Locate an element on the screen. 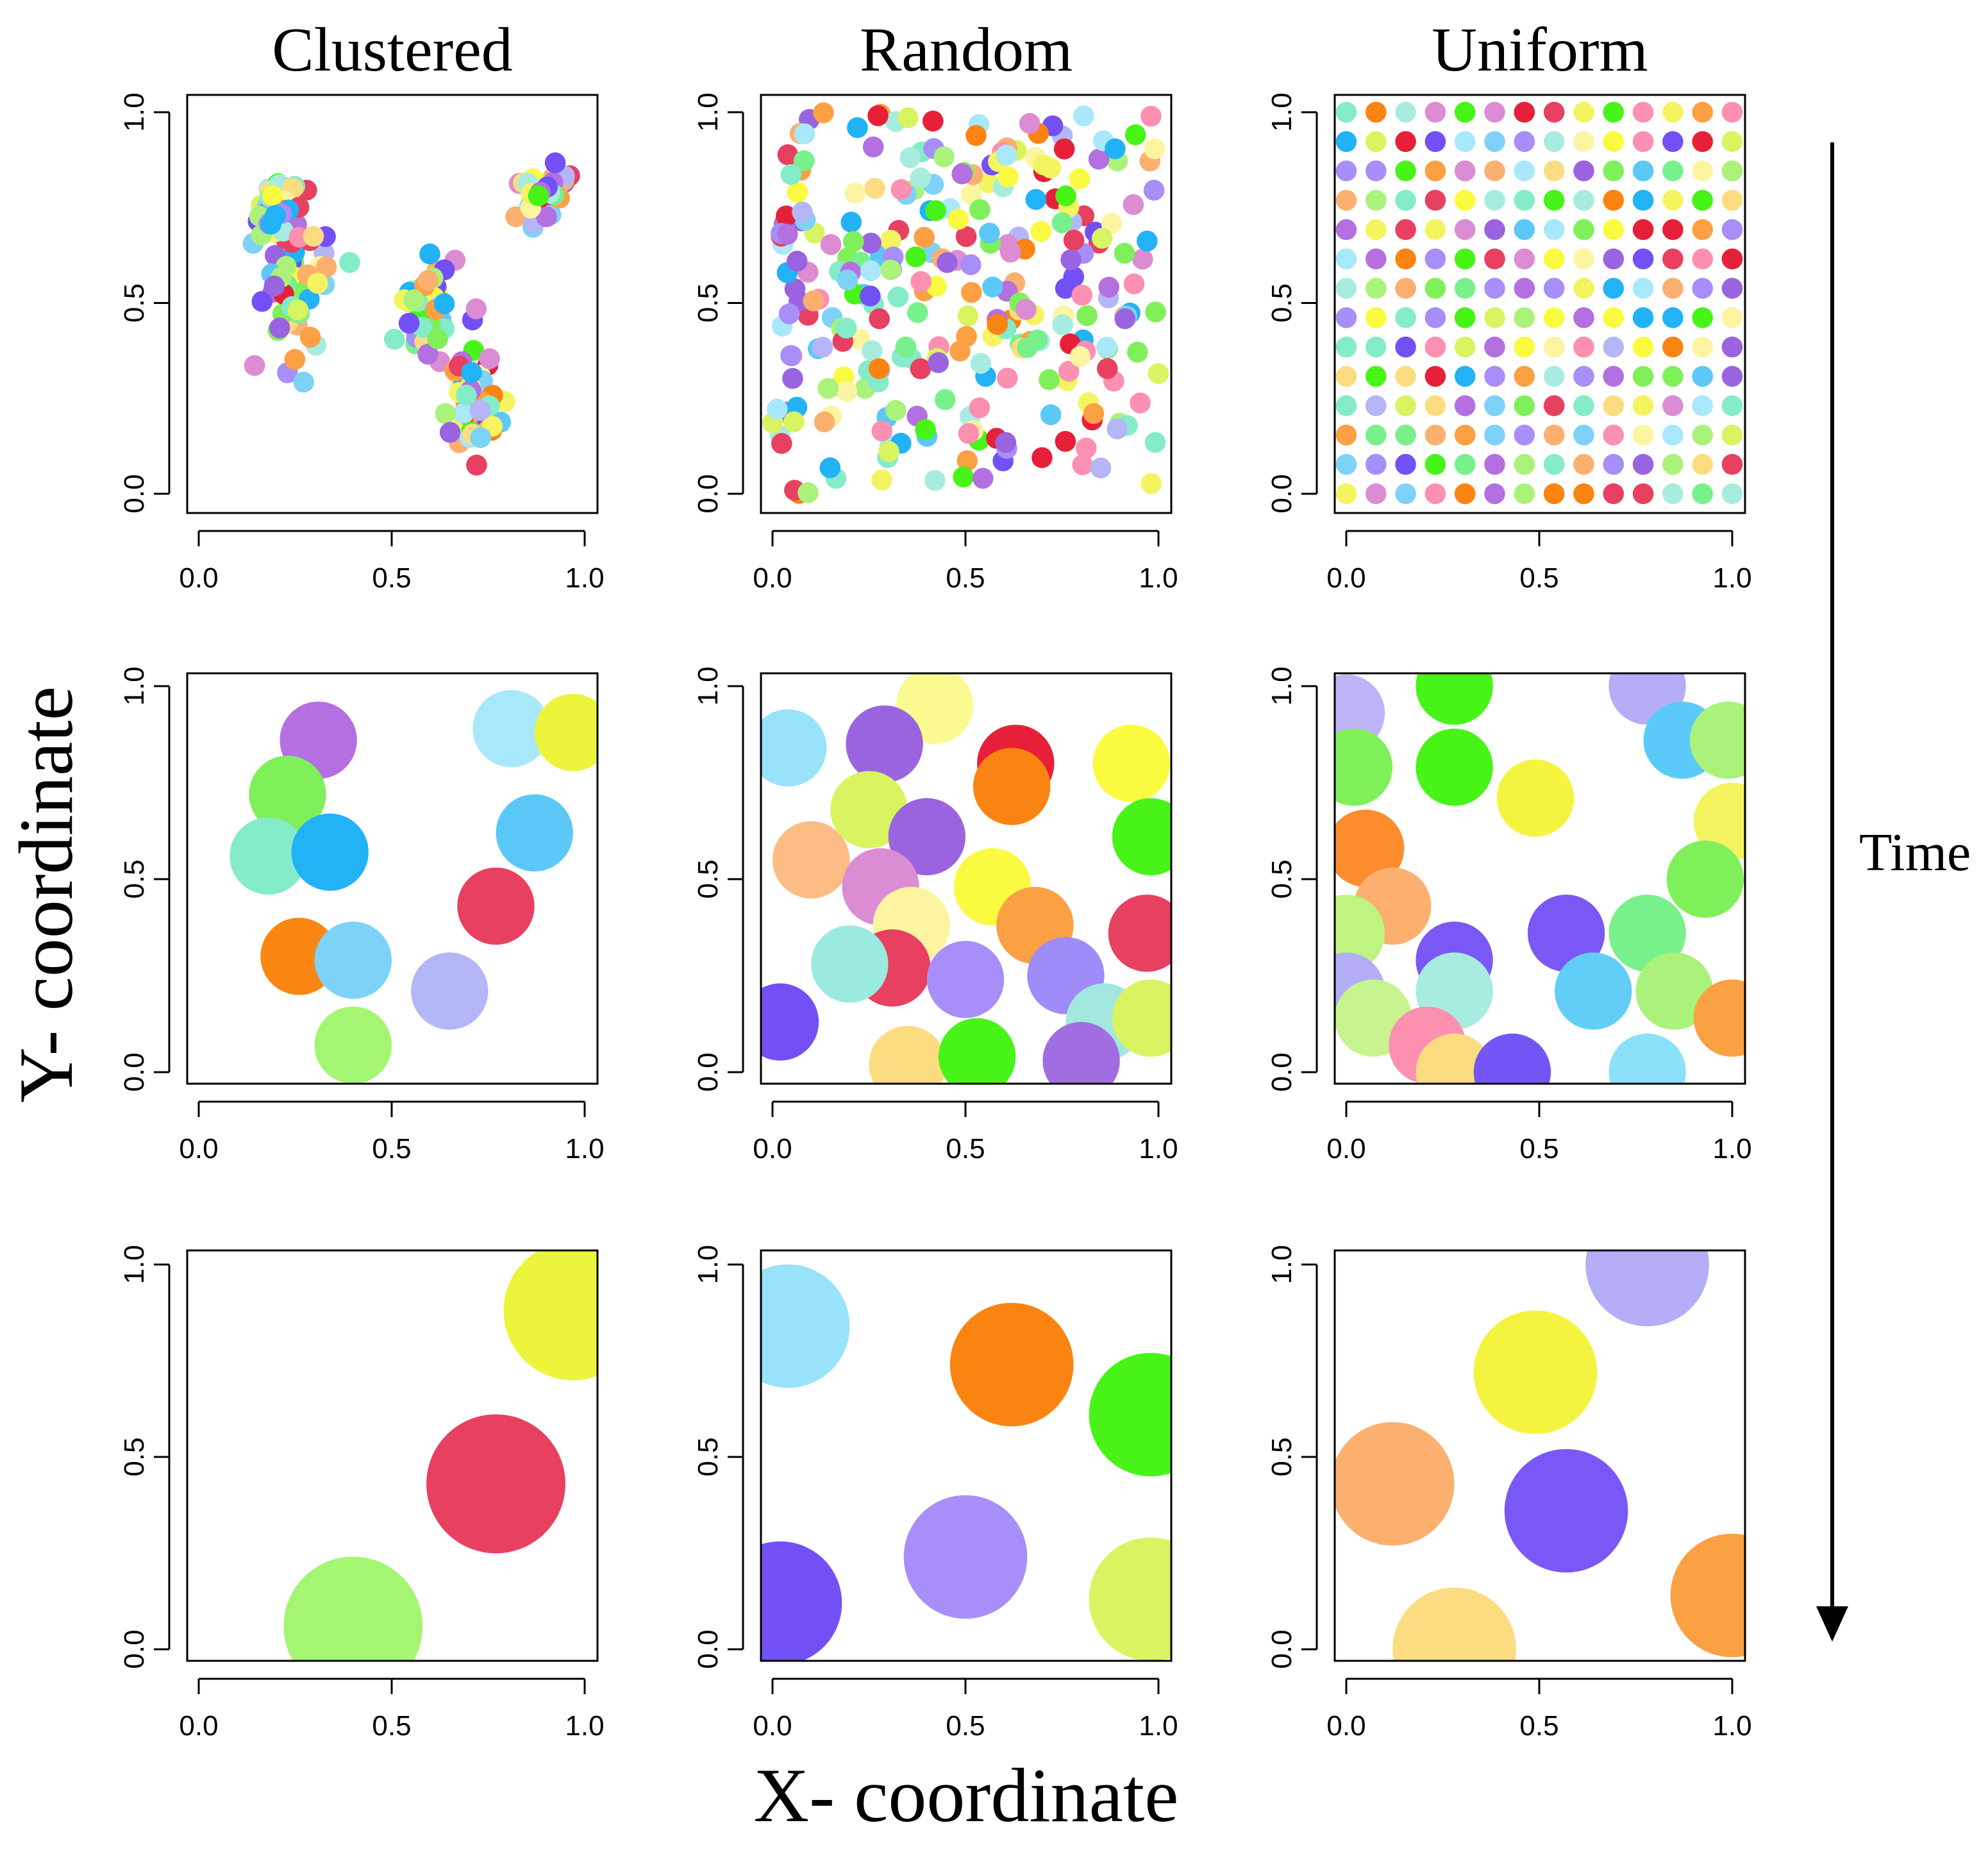 The width and height of the screenshot is (1988, 1850). time-arrow-head is located at coordinates (1832, 1624).